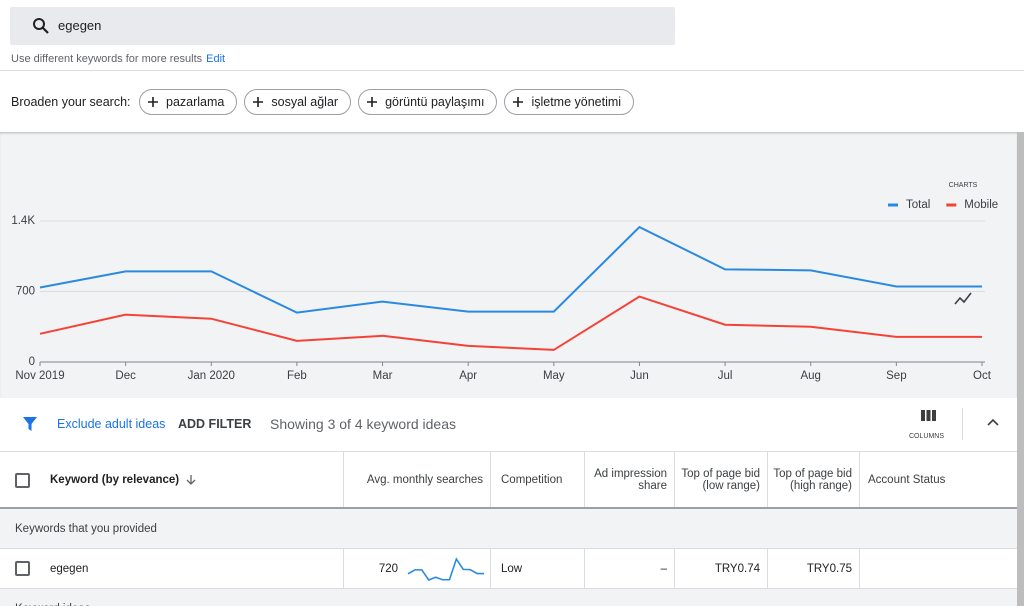 Image resolution: width=1024 pixels, height=606 pixels. Describe the element at coordinates (508, 508) in the screenshot. I see `header-divider` at that location.